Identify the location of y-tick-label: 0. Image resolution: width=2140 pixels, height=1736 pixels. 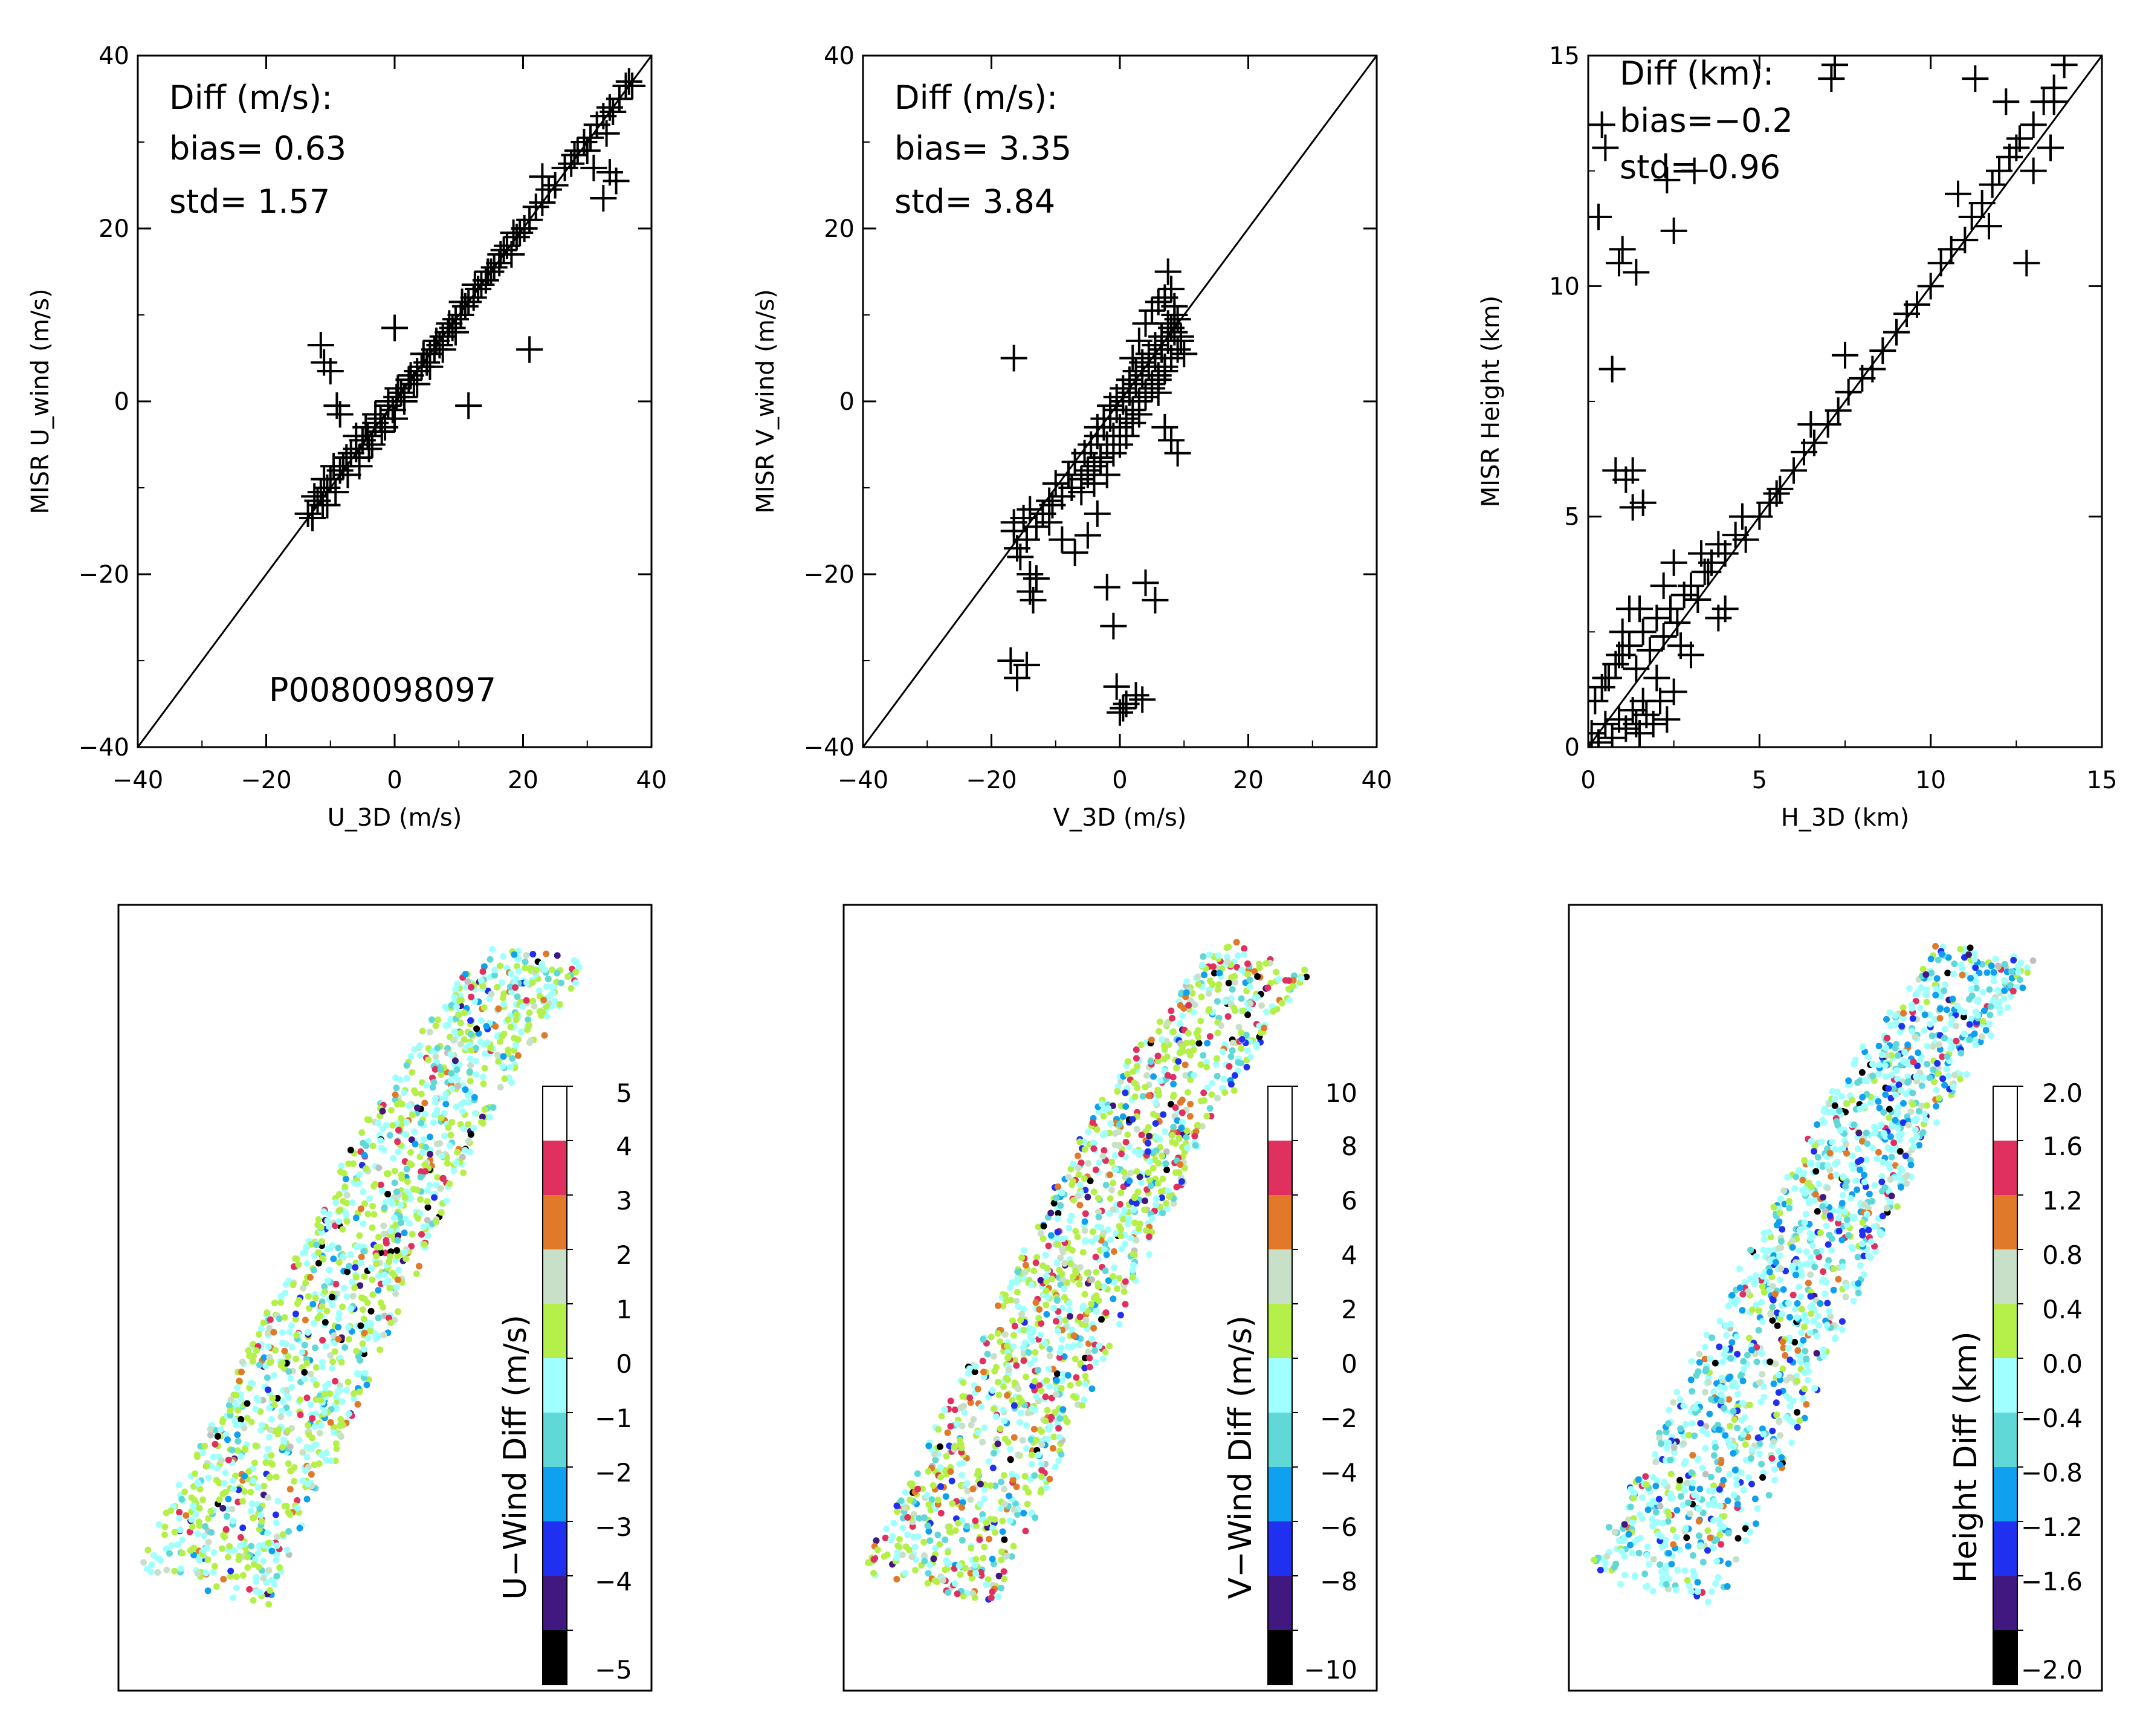
(847, 402).